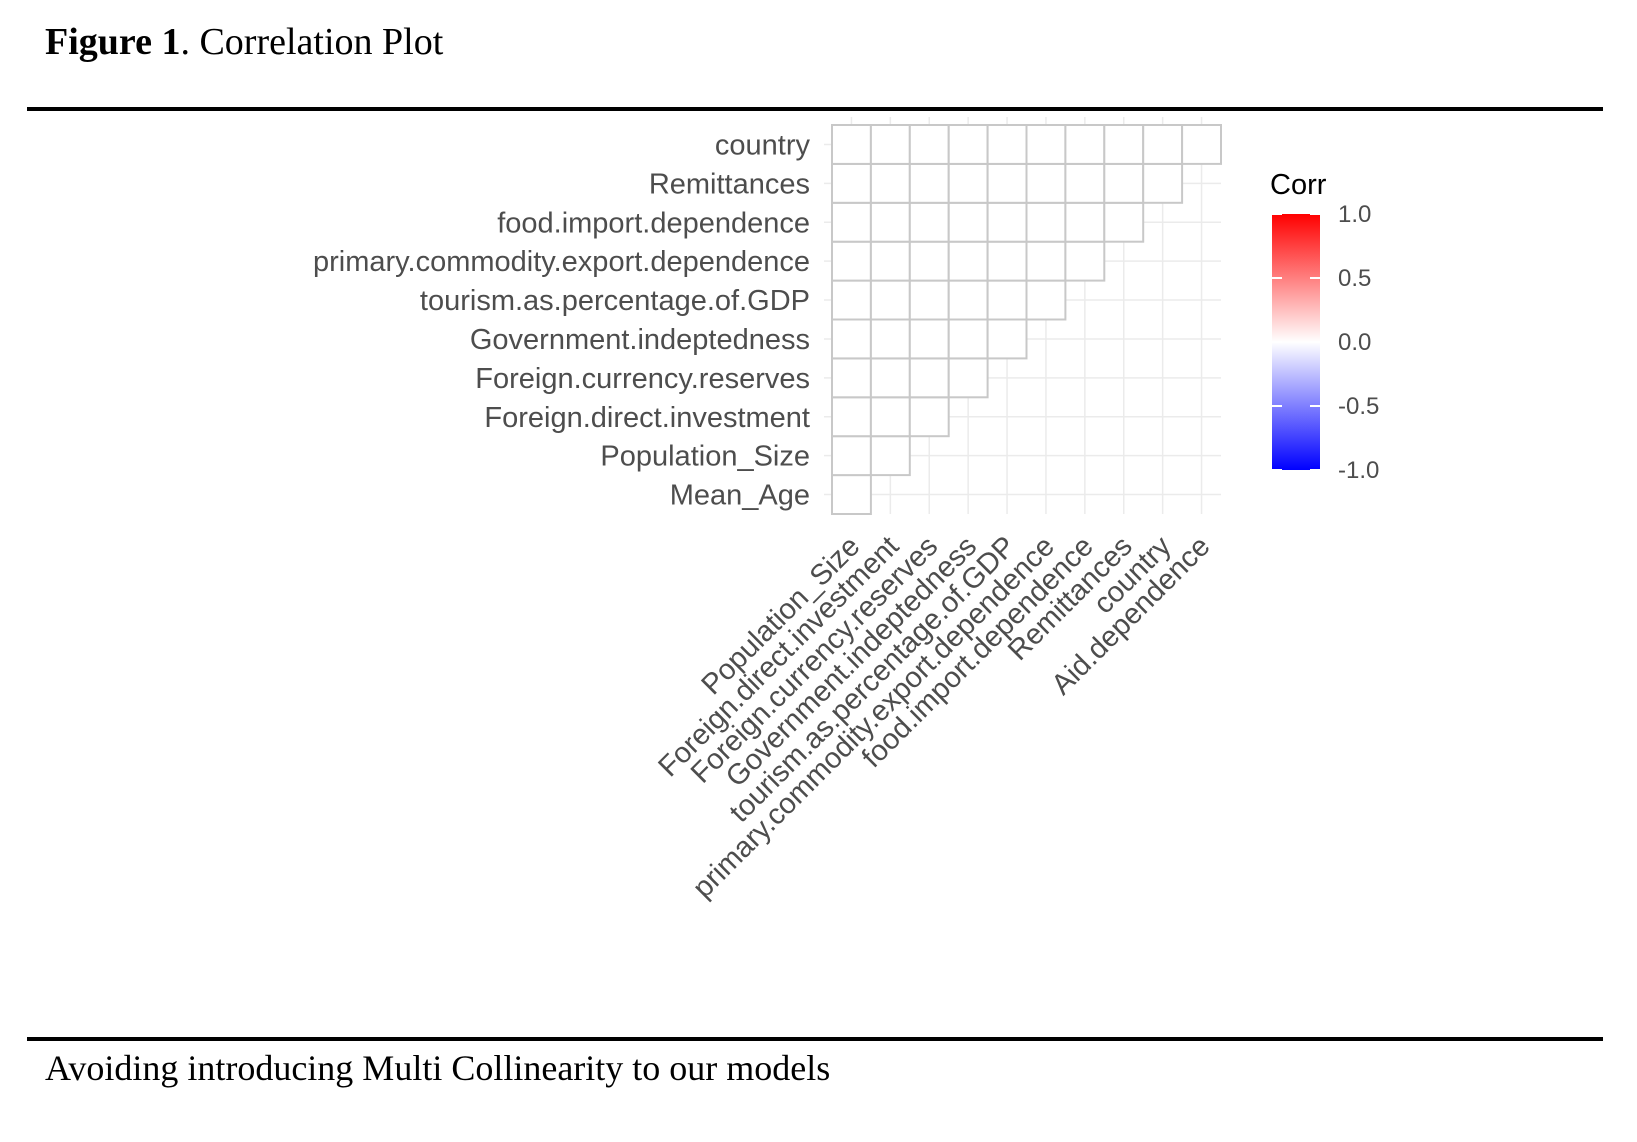 Image resolution: width=1637 pixels, height=1142 pixels. I want to click on y-tick-label-population-size: Population_Size, so click(705, 457).